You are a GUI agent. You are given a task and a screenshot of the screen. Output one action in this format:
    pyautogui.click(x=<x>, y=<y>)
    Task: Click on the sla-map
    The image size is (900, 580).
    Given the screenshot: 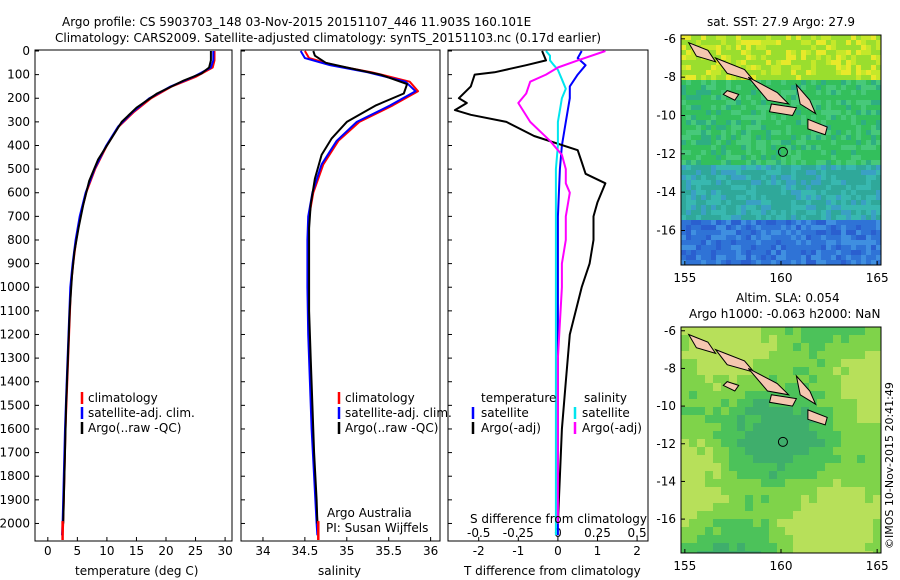 What is the action you would take?
    pyautogui.click(x=781, y=440)
    